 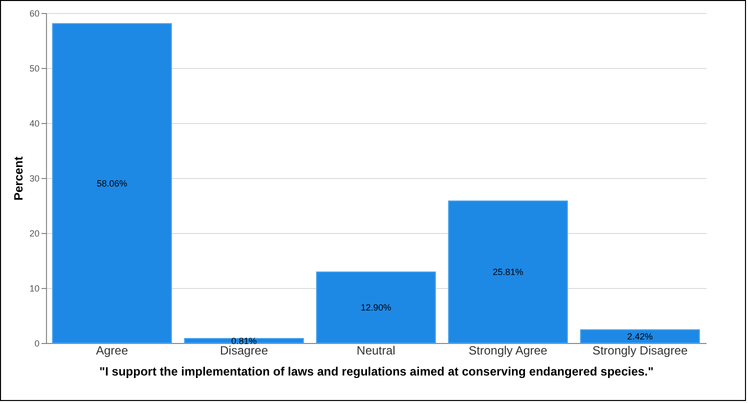 What do you see at coordinates (508, 351) in the screenshot?
I see `x-tick-label: Strongly Agree` at bounding box center [508, 351].